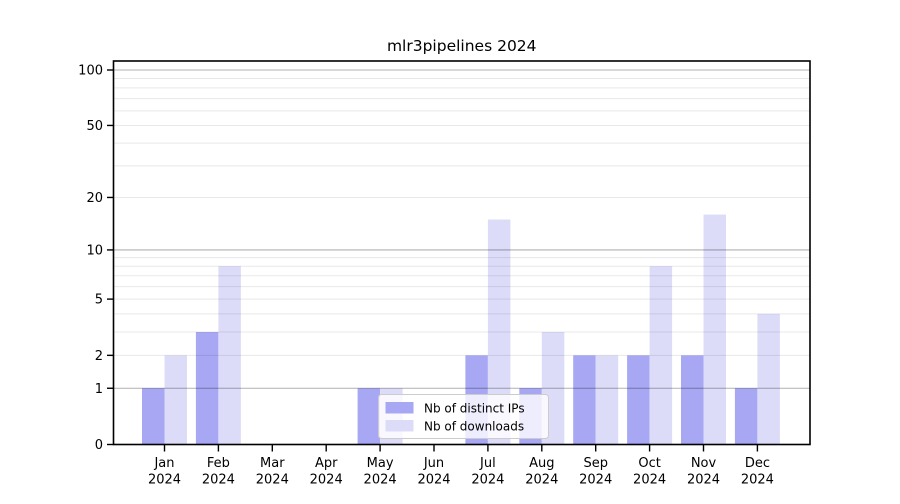 This screenshot has height=504, width=900. I want to click on y-tick-label: 0, so click(99, 445).